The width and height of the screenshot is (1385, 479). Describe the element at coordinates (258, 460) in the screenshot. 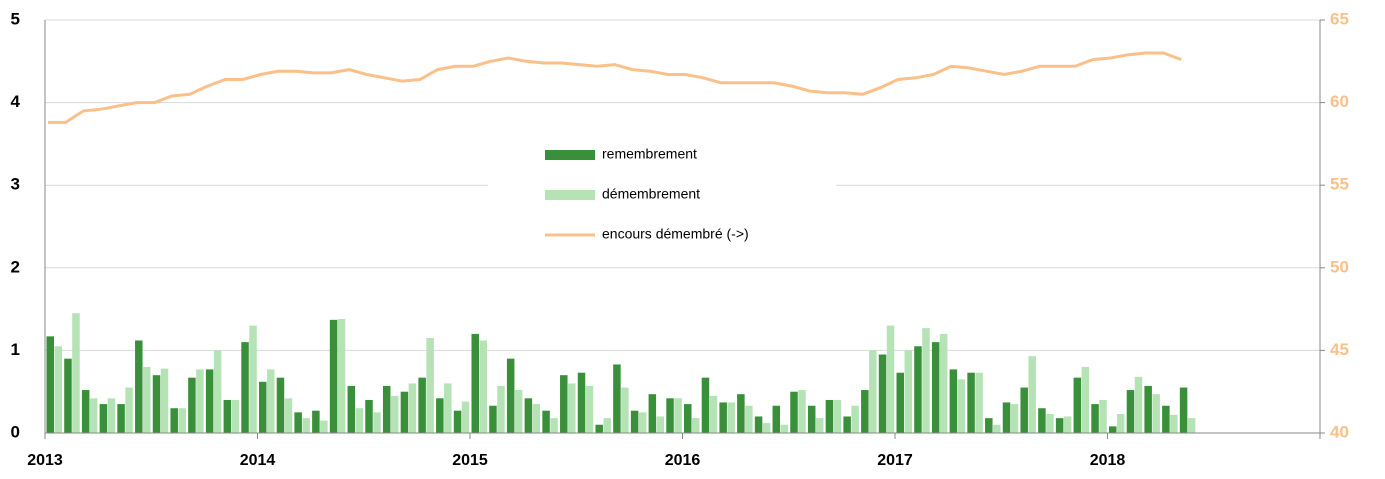

I see `x-tick-label: 2014` at that location.